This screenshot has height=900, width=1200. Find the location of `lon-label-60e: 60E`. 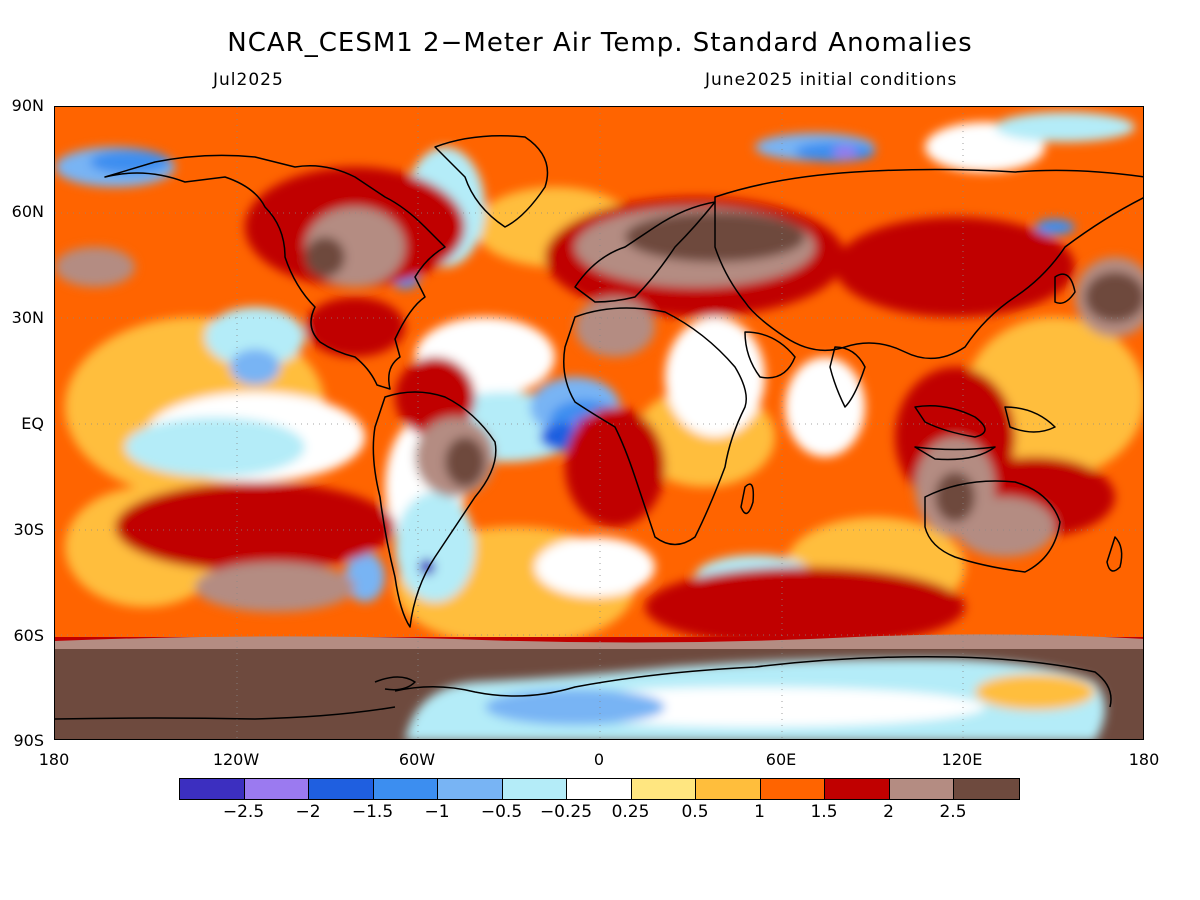

lon-label-60e: 60E is located at coordinates (781, 759).